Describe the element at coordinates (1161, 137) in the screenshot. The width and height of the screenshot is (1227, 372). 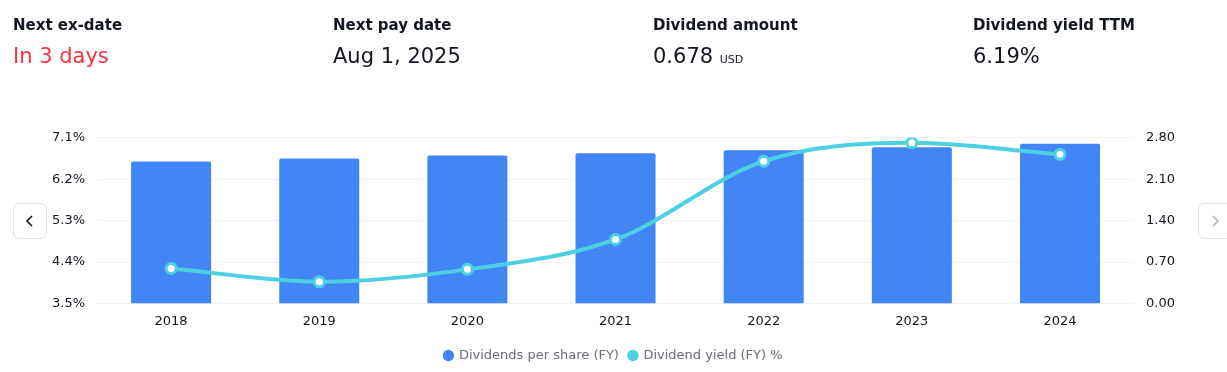
I see `y2-tick-label: 2.80` at that location.